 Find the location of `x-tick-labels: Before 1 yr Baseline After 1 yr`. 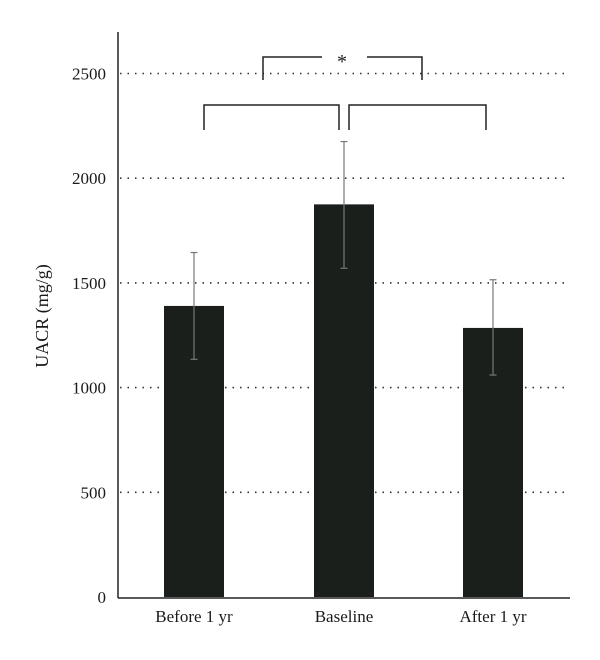

x-tick-labels: Before 1 yr Baseline After 1 yr is located at coordinates (341, 616).